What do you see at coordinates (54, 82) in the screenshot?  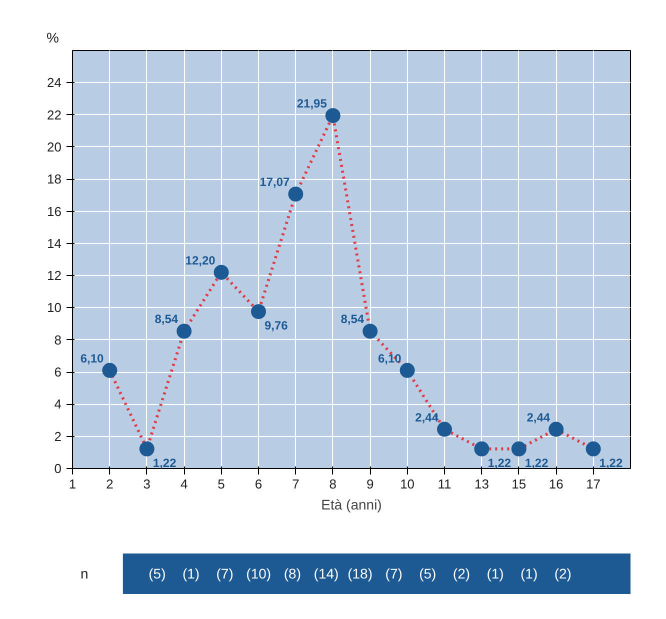 I see `y-tick-label: 24` at bounding box center [54, 82].